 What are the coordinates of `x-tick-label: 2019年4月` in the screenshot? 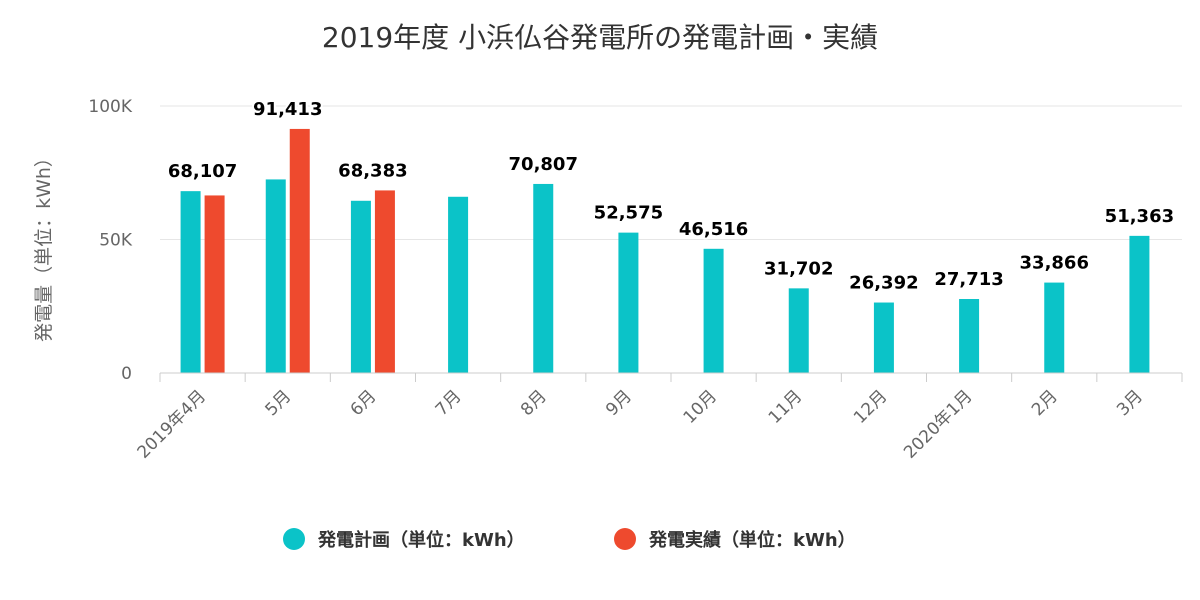 It's located at (172, 424).